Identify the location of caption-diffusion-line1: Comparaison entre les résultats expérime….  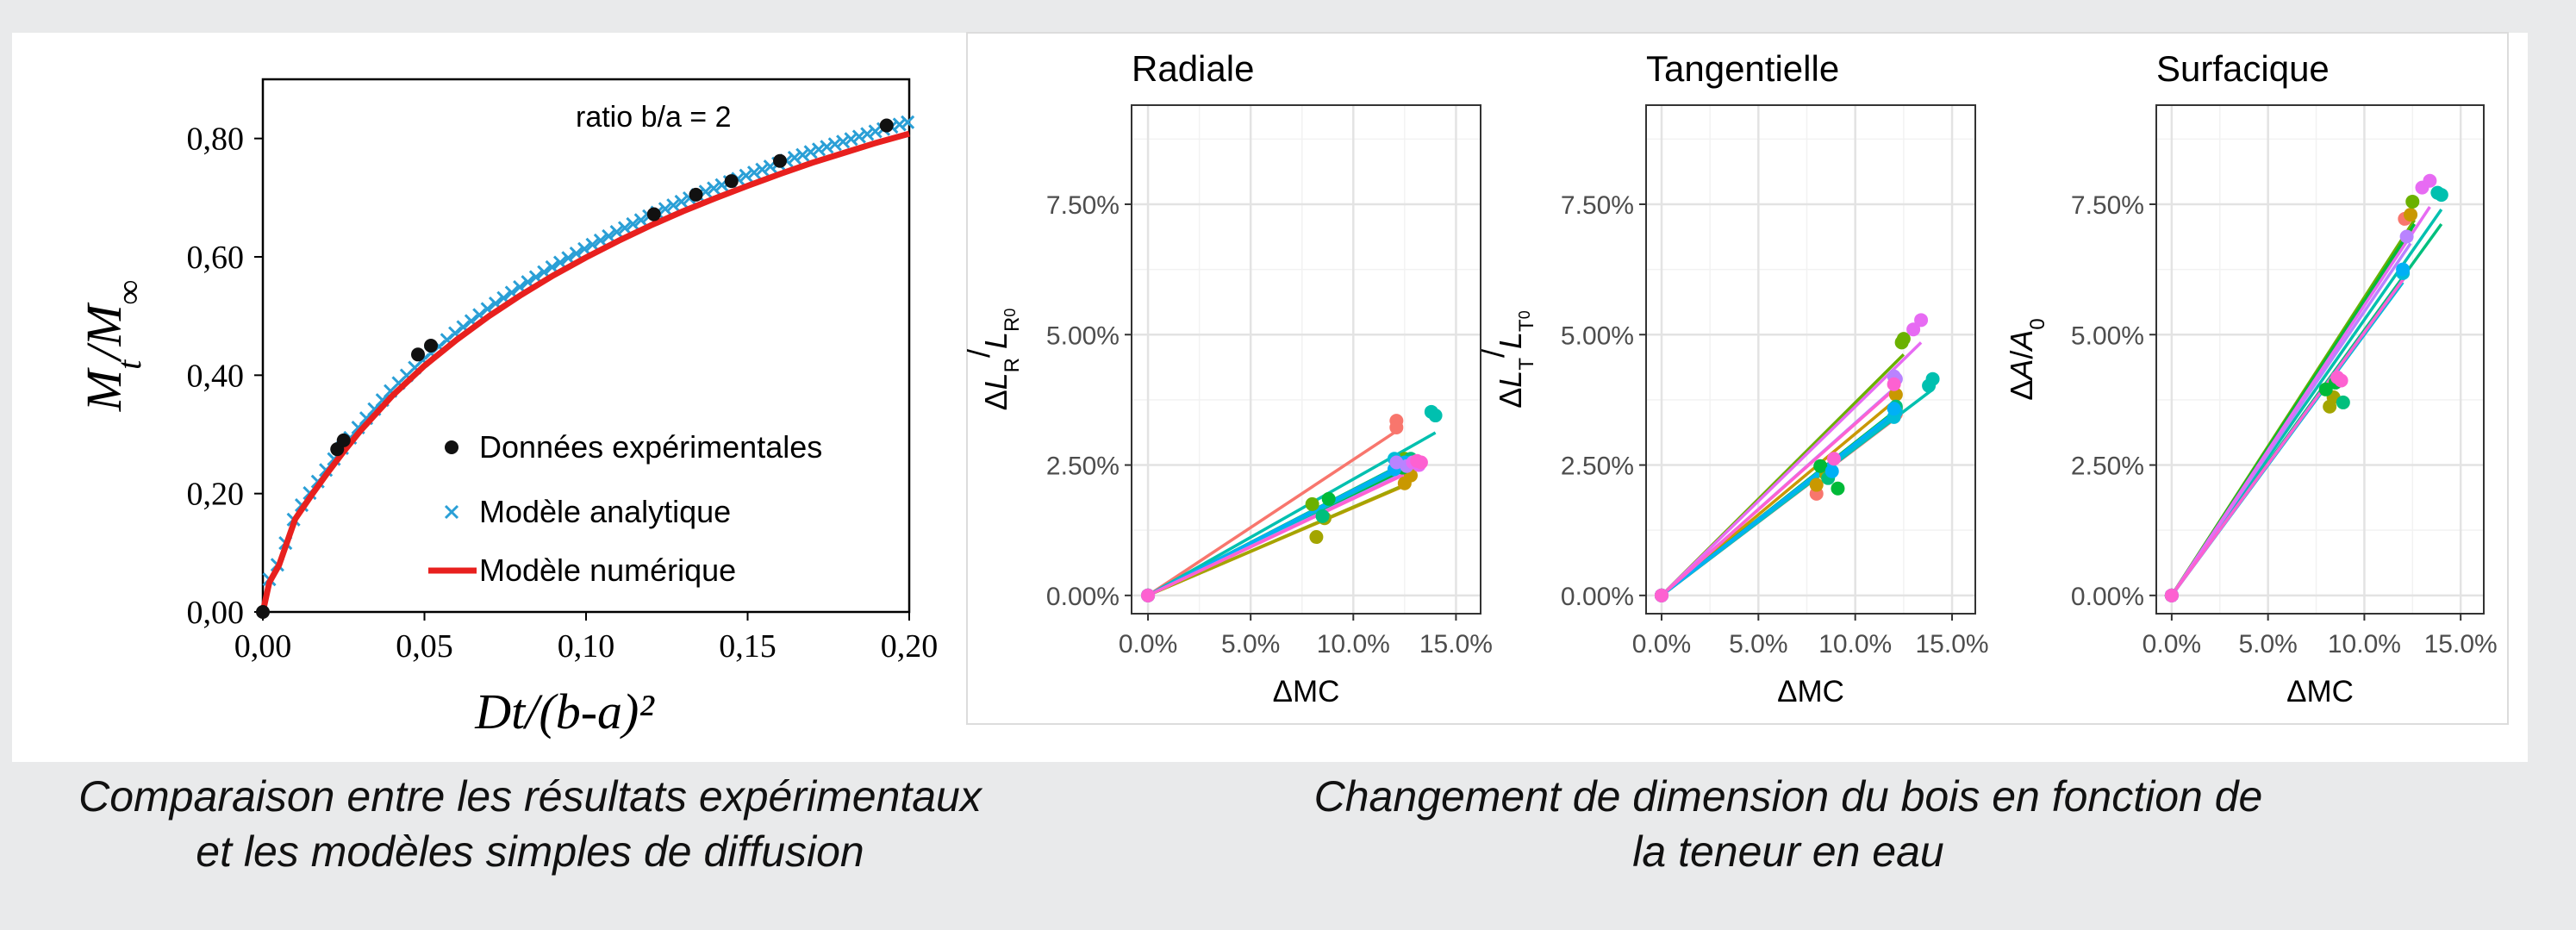
(530, 796).